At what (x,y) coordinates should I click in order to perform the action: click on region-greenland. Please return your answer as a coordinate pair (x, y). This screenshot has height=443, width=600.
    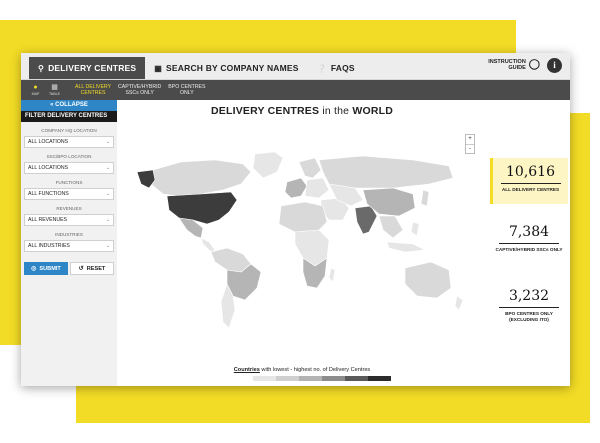
    Looking at the image, I should click on (268, 165).